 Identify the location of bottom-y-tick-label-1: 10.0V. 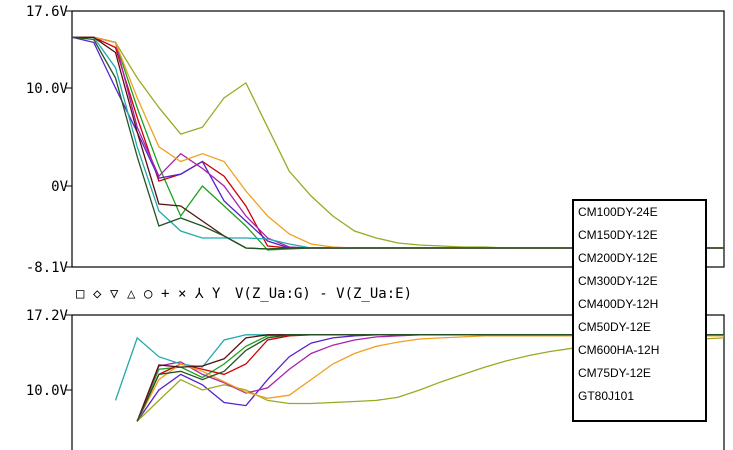
(47, 391).